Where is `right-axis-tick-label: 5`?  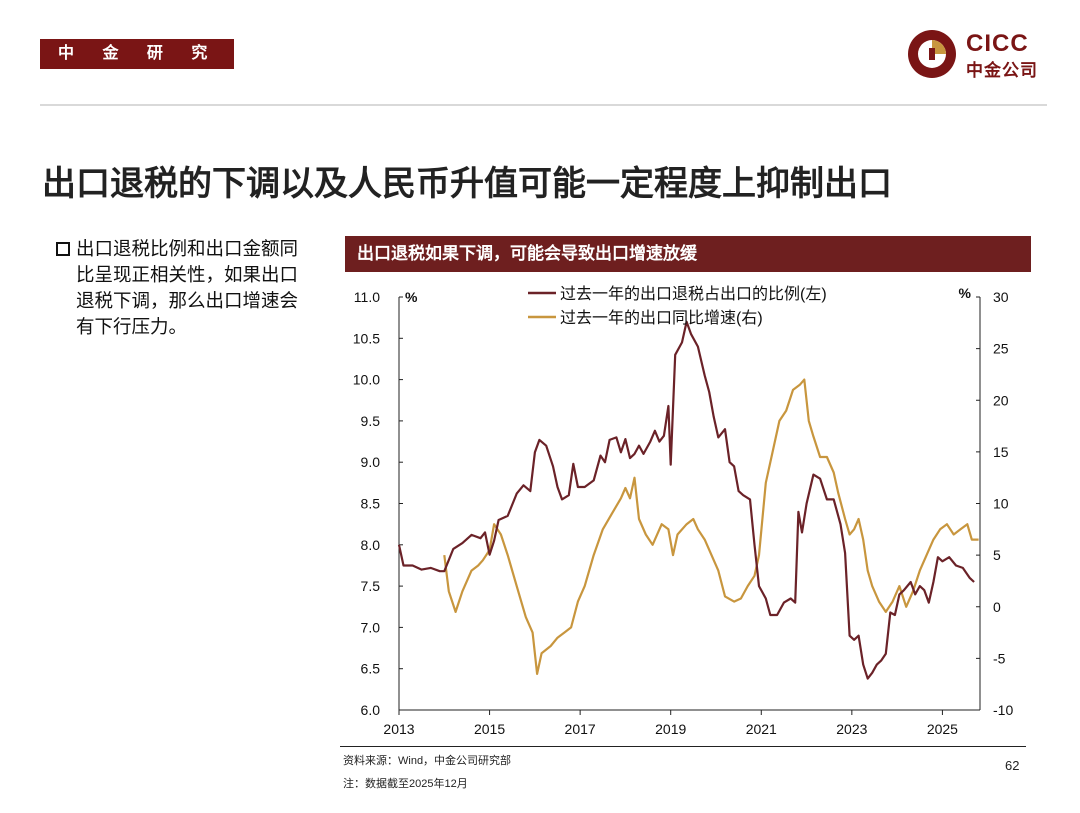
right-axis-tick-label: 5 is located at coordinates (997, 555).